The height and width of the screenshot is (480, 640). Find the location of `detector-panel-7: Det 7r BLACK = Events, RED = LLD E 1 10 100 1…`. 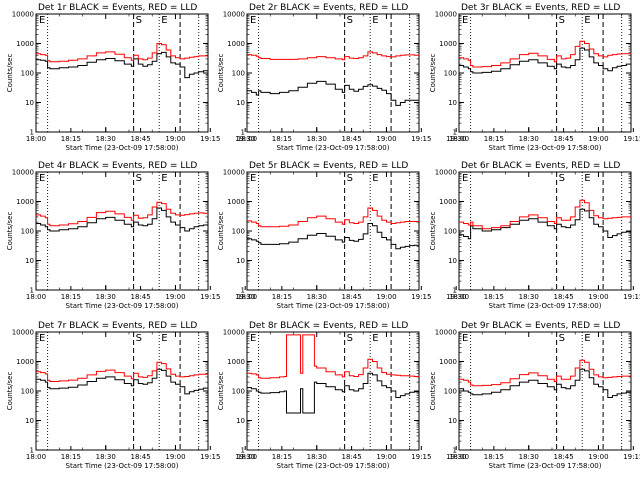

detector-panel-7: Det 7r BLACK = Events, RED = LLD E 1 10 100 1… is located at coordinates (130, 395).